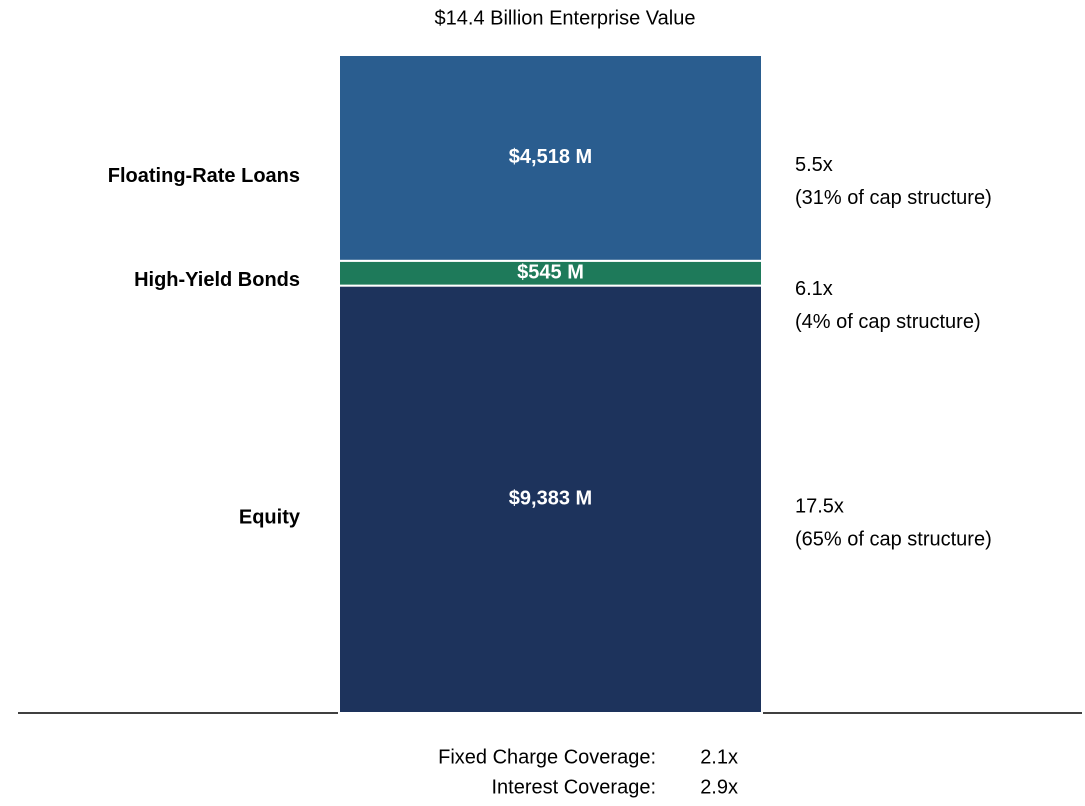 Image resolution: width=1085 pixels, height=806 pixels. I want to click on value-label: $4,518 M, so click(550, 157).